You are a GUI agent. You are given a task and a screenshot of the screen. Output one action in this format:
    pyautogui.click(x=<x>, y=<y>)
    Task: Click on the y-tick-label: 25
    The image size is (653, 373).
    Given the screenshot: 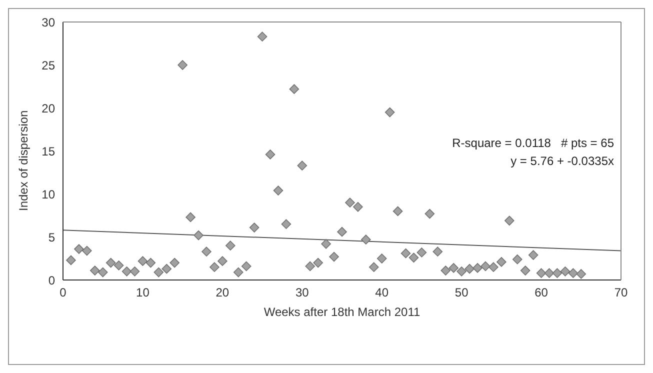 What is the action you would take?
    pyautogui.click(x=49, y=65)
    